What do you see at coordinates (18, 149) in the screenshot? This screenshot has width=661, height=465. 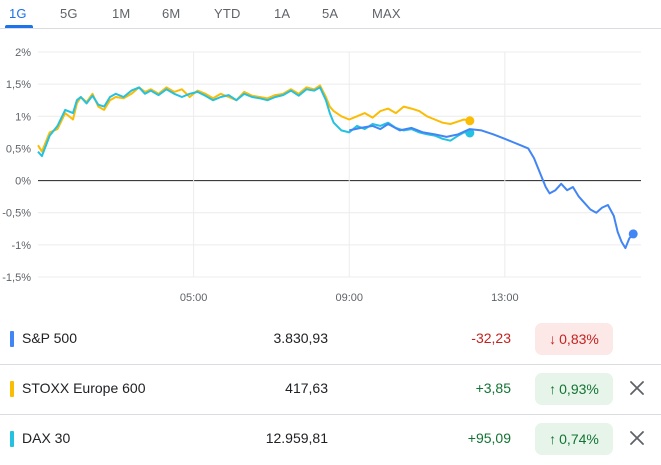 I see `y-tick-label: 0,5%` at bounding box center [18, 149].